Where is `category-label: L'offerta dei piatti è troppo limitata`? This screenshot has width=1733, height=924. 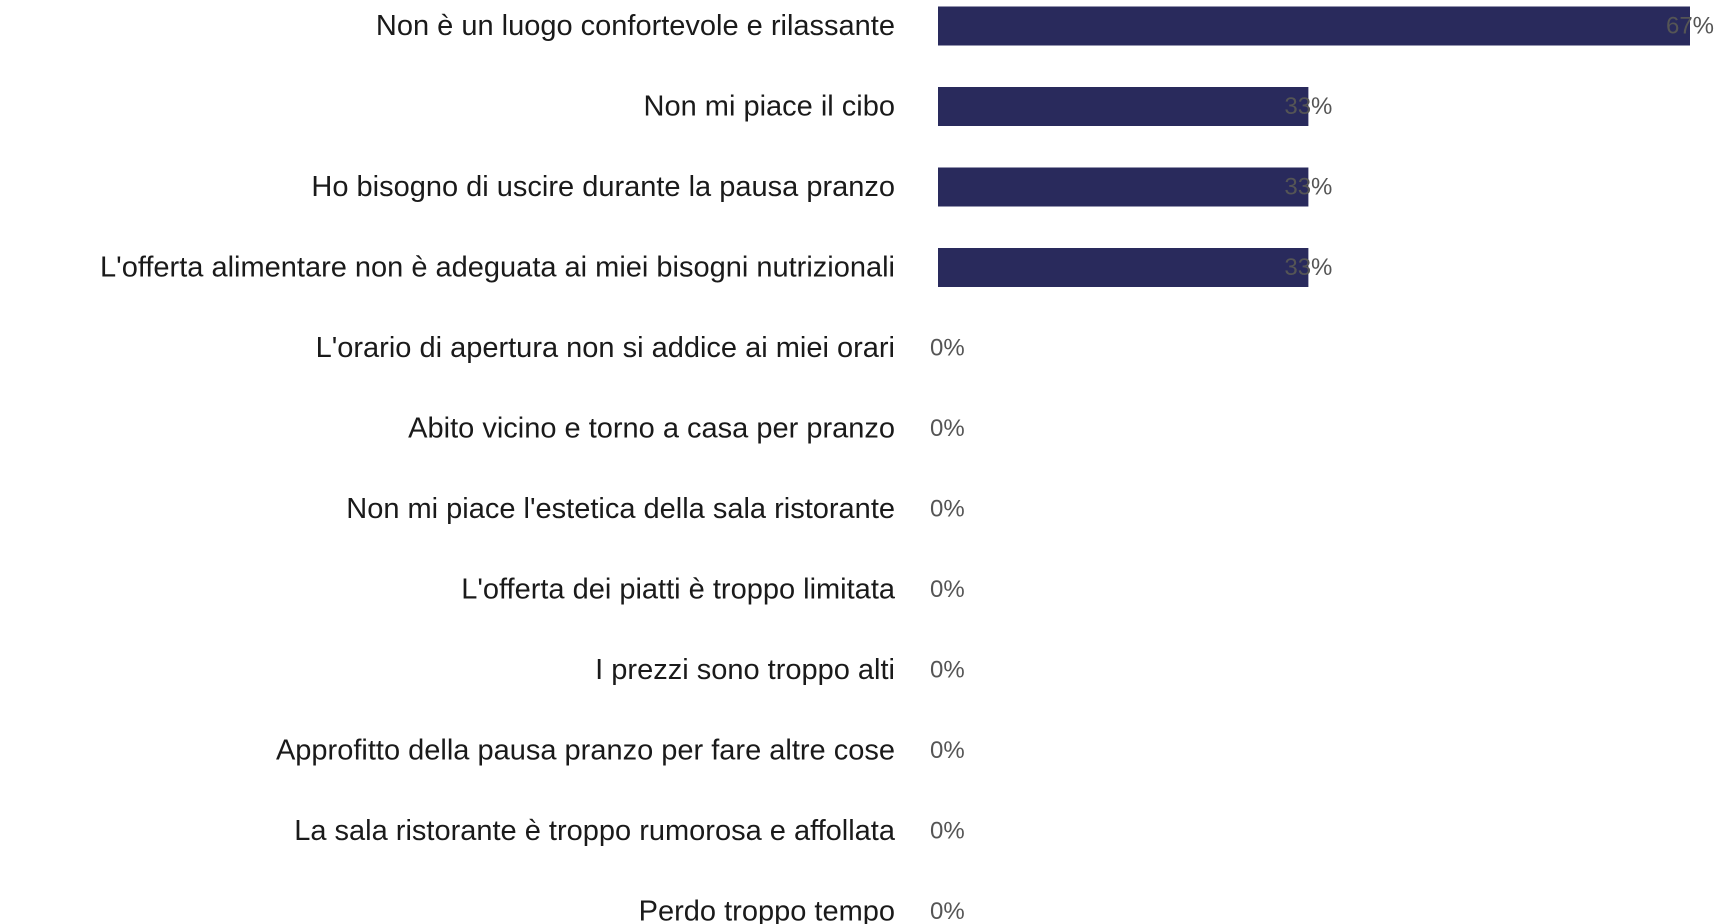 category-label: L'offerta dei piatti è troppo limitata is located at coordinates (678, 590).